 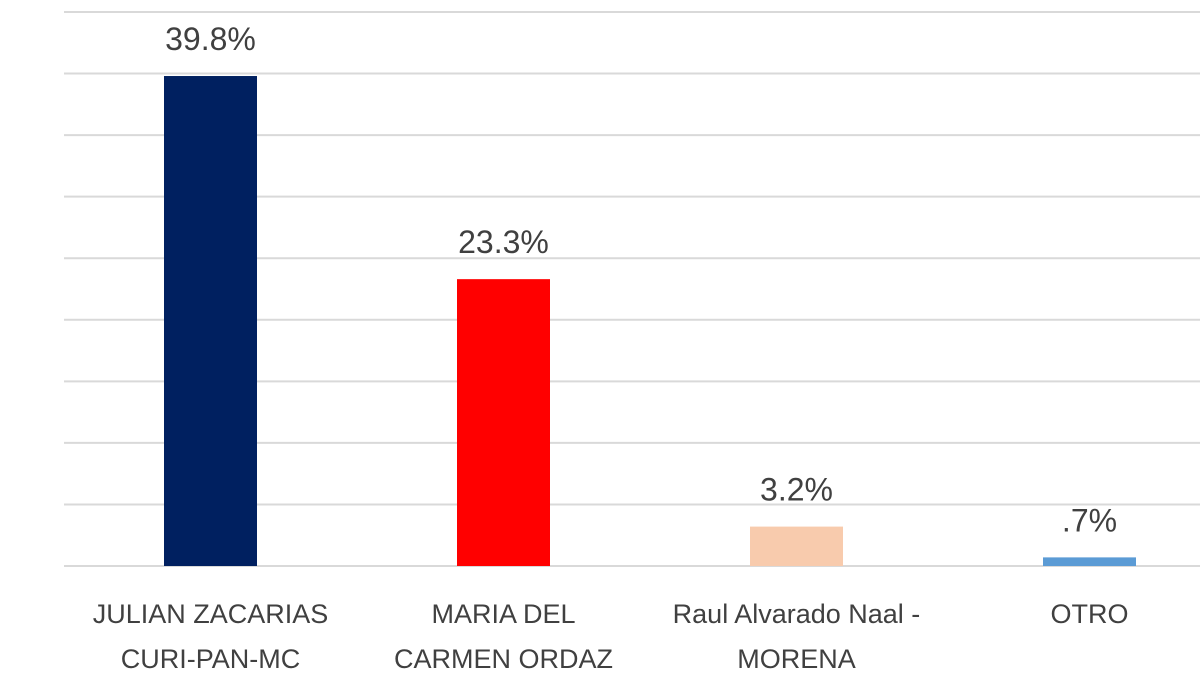 I want to click on x-tick-label: MARIA DEL CARMEN ORDAZ, so click(x=503, y=636).